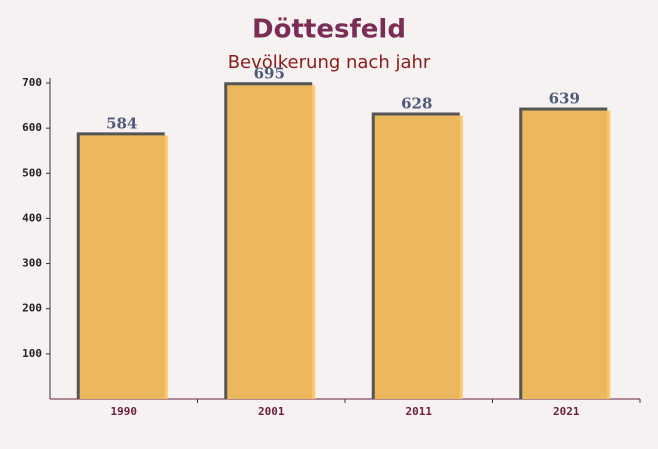 This screenshot has height=449, width=658. What do you see at coordinates (271, 411) in the screenshot?
I see `x-tick-label: 2001` at bounding box center [271, 411].